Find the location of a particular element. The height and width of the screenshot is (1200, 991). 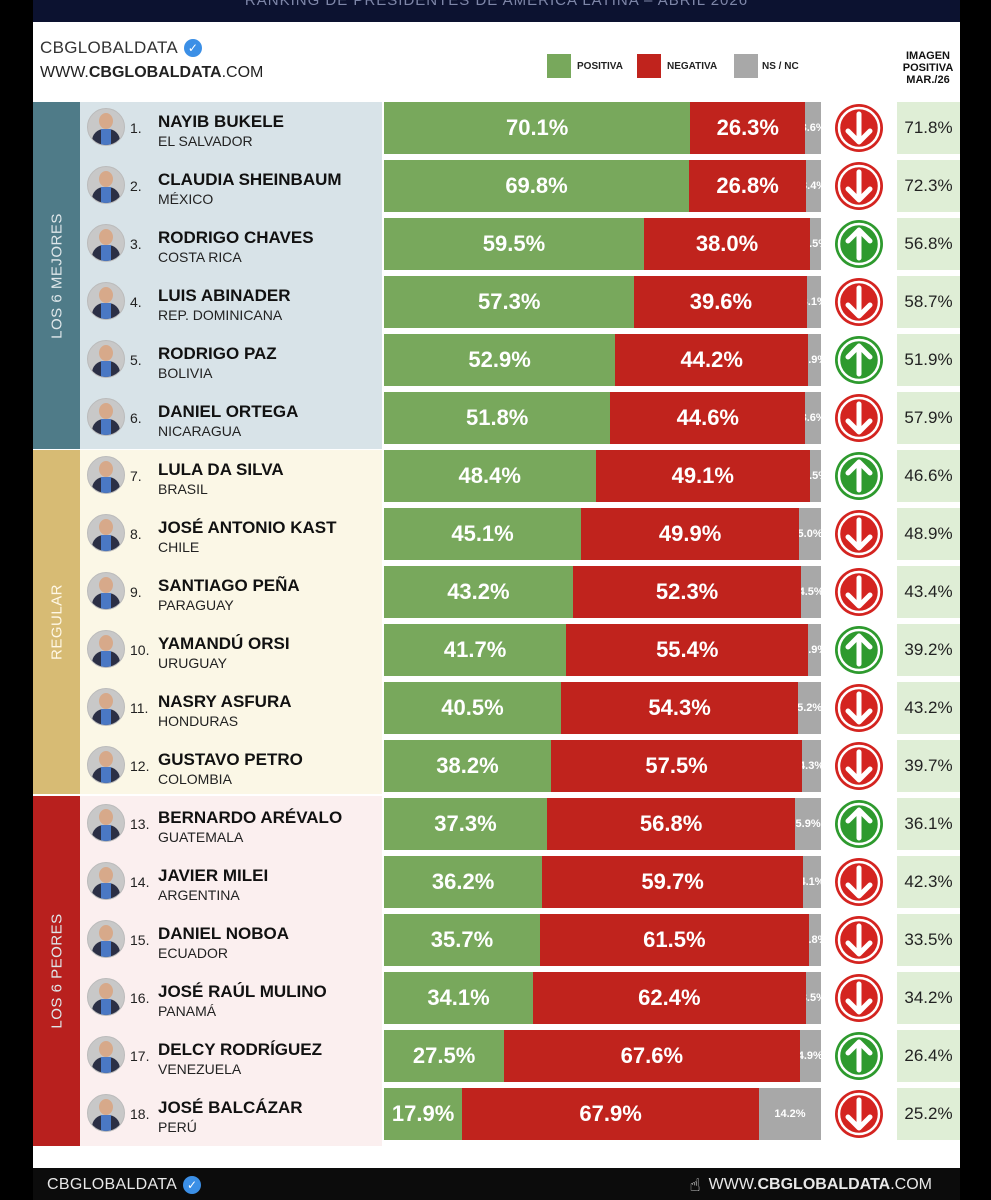

previous-positive-image: 43.2% is located at coordinates (928, 708).